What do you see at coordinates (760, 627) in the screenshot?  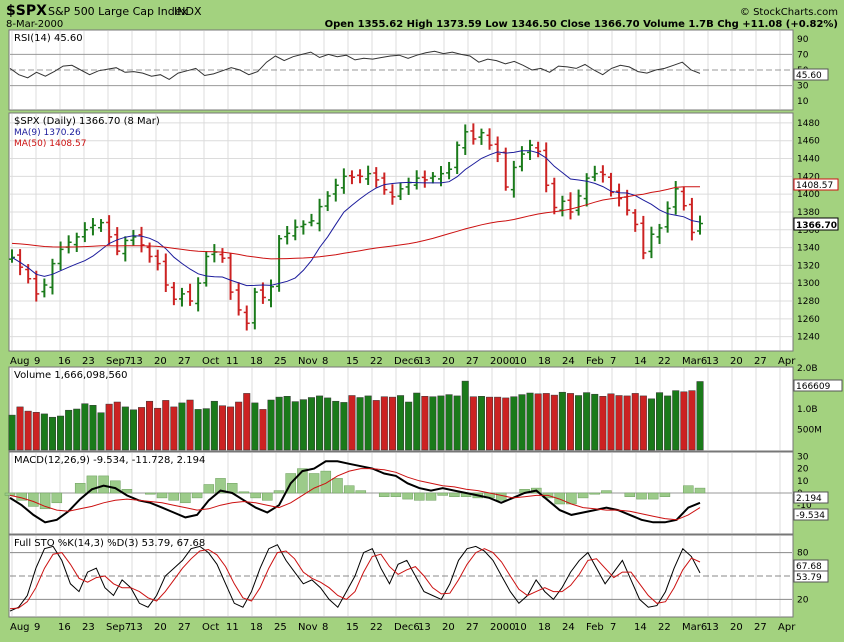 I see `x-tick-label-bottom: 27` at bounding box center [760, 627].